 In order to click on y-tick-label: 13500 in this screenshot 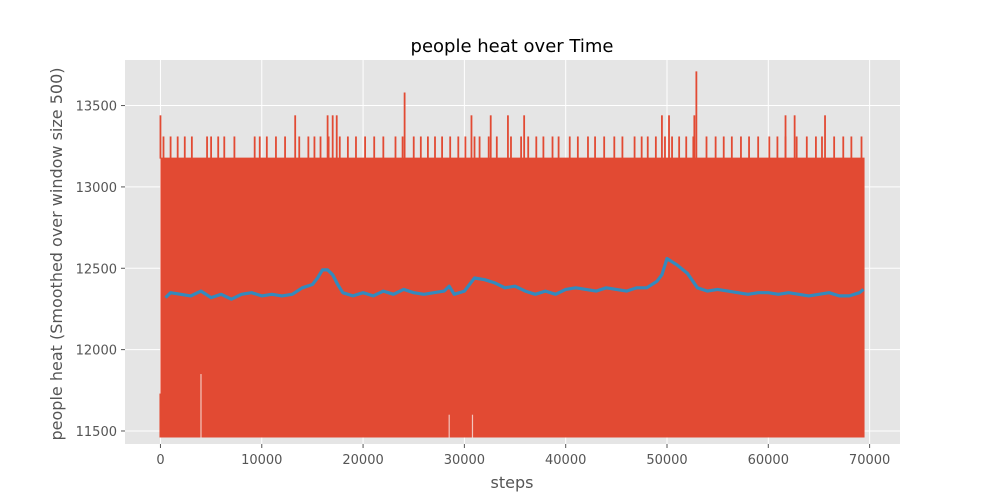, I will do `click(96, 107)`.